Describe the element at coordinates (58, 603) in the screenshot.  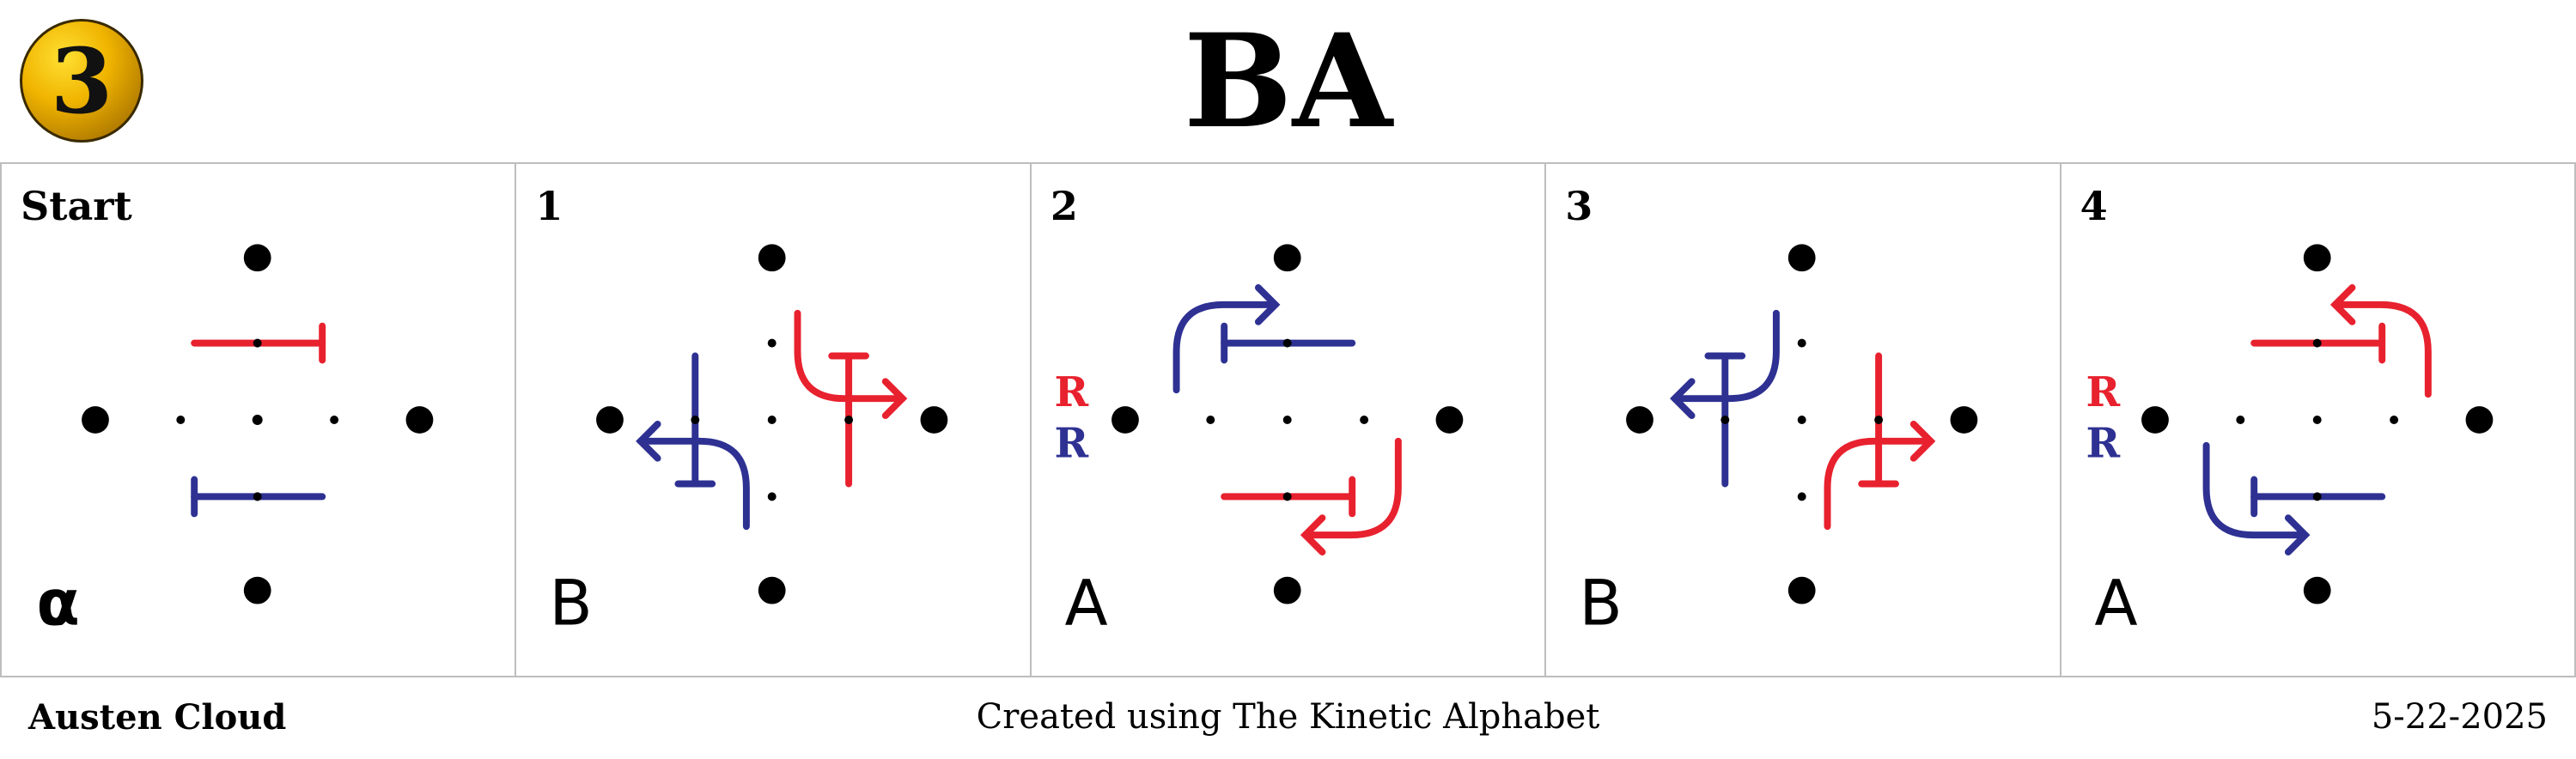
I see `panel-symbol: α` at that location.